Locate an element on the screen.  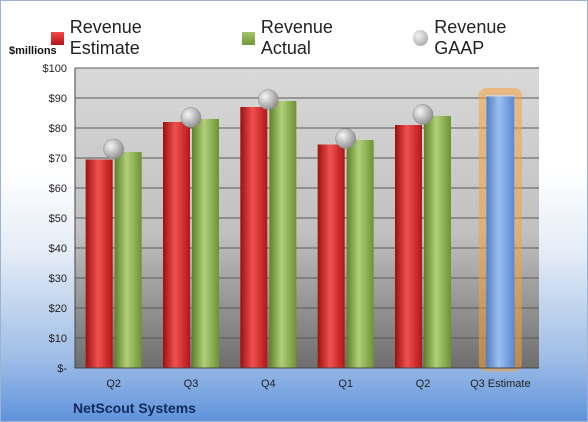
y-axis-units-label: $millions is located at coordinates (33, 51).